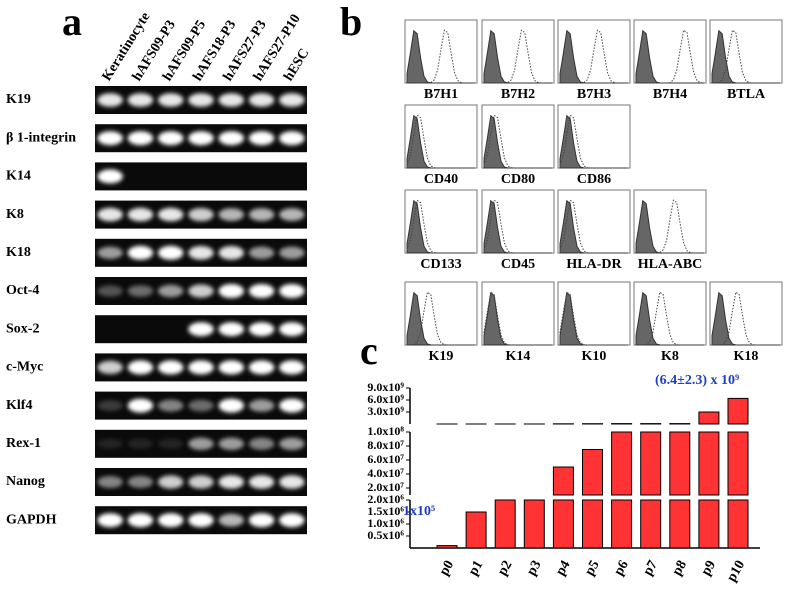 This screenshot has width=787, height=599. What do you see at coordinates (594, 264) in the screenshot?
I see `histogram-label: HLA-DR` at bounding box center [594, 264].